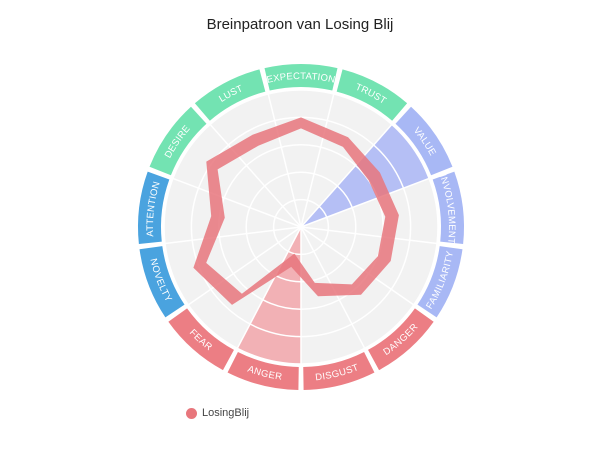  What do you see at coordinates (424, 141) in the screenshot?
I see `category-segment-value` at bounding box center [424, 141].